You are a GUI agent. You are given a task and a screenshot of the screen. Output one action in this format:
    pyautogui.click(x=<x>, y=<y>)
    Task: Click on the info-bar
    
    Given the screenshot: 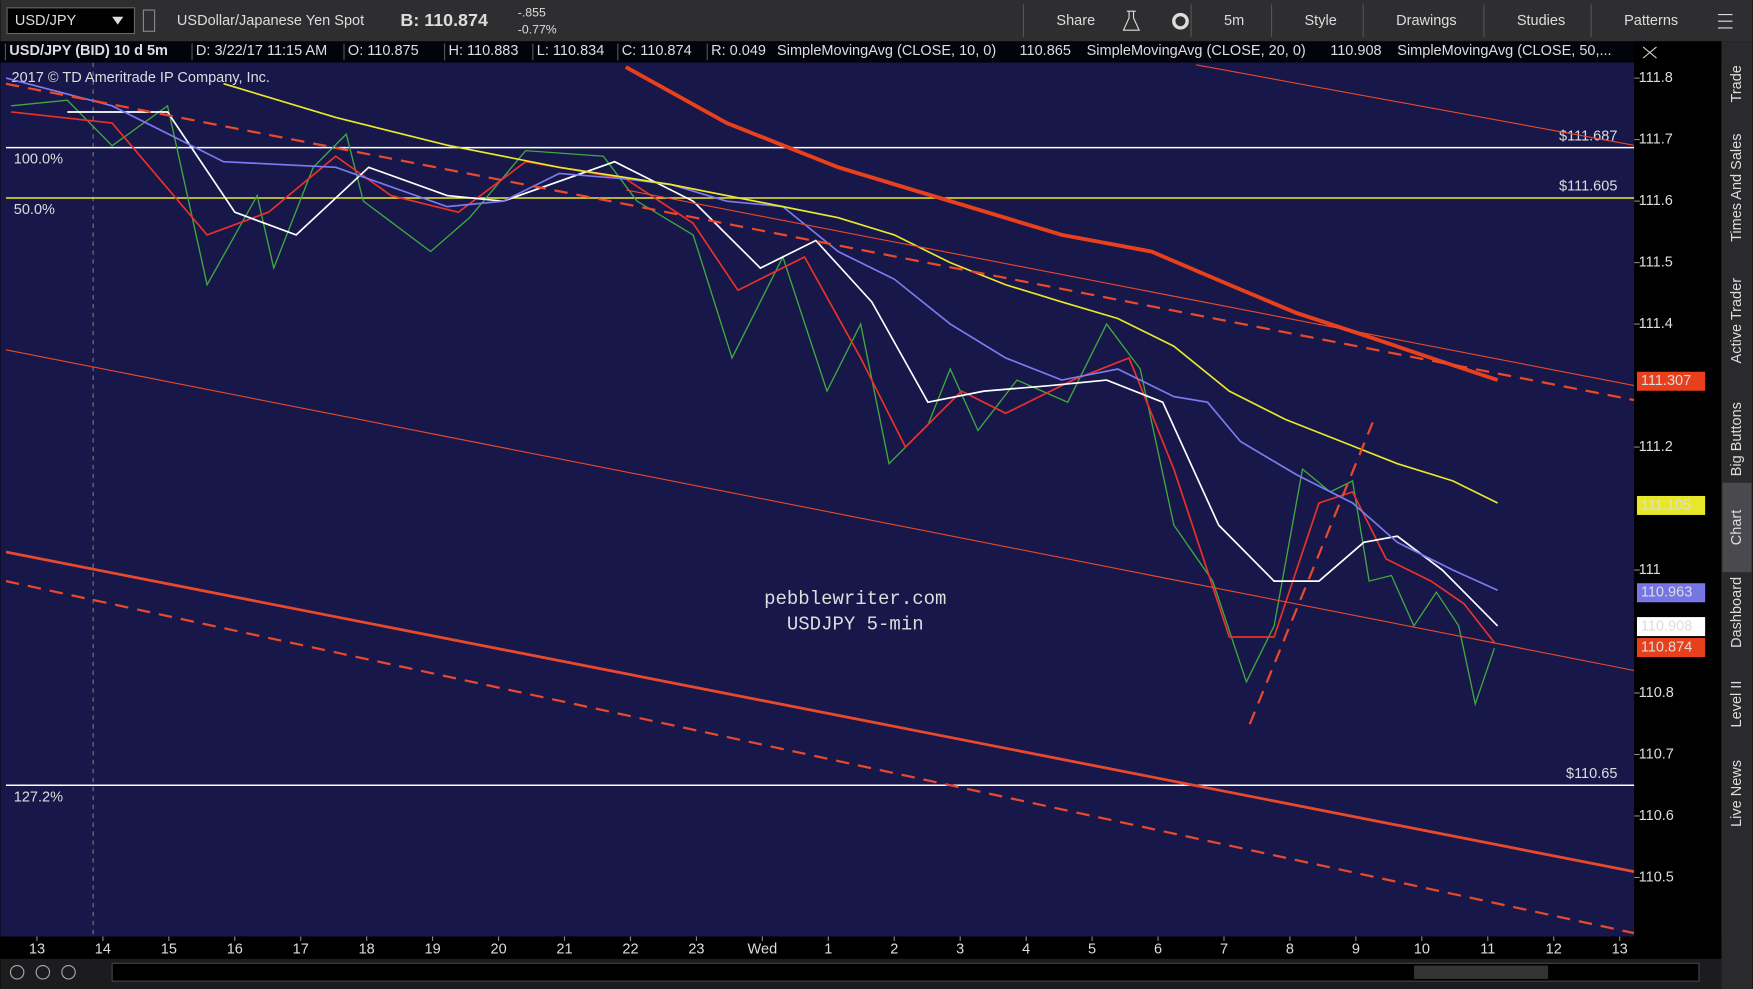 What is the action you would take?
    pyautogui.click(x=817, y=52)
    